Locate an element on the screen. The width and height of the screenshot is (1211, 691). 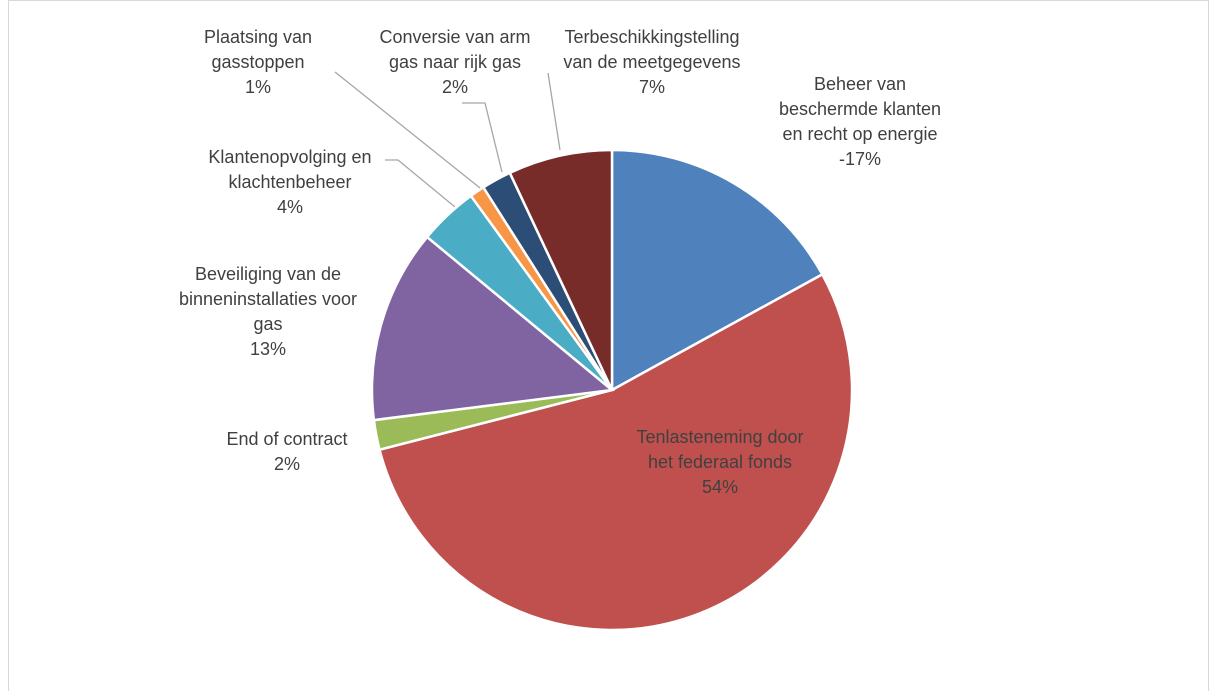
value-label: 13% is located at coordinates (268, 349).